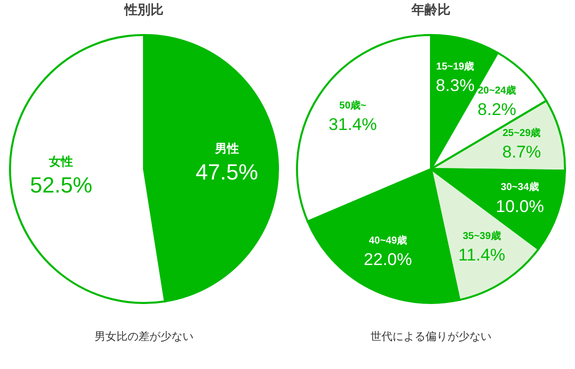  Describe the element at coordinates (387, 240) in the screenshot. I see `slice-label: 40~49歳` at that location.